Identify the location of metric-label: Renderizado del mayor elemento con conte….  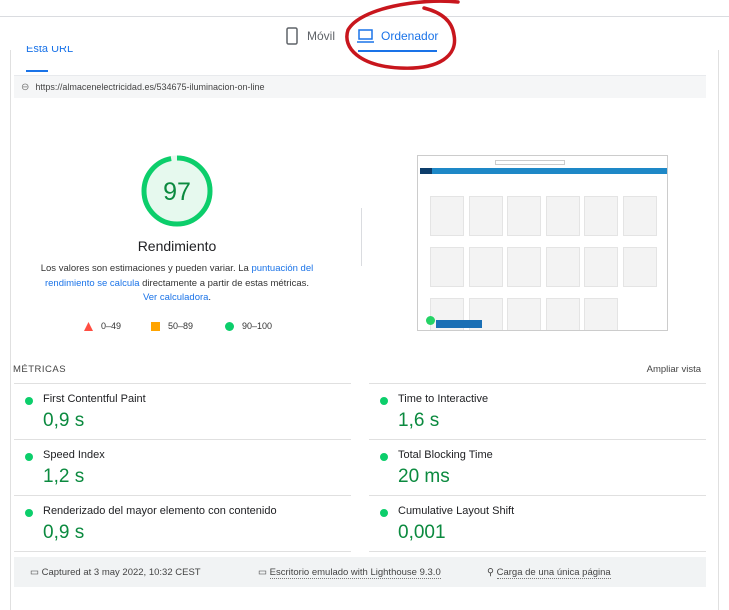
(160, 511).